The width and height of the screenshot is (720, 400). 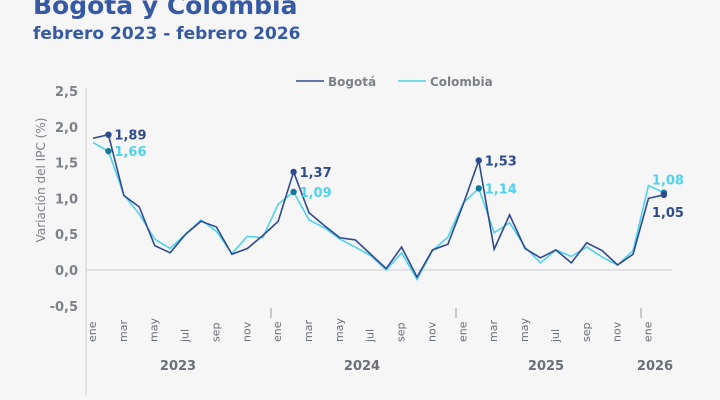 I want to click on data-label: 1,09, so click(x=316, y=193).